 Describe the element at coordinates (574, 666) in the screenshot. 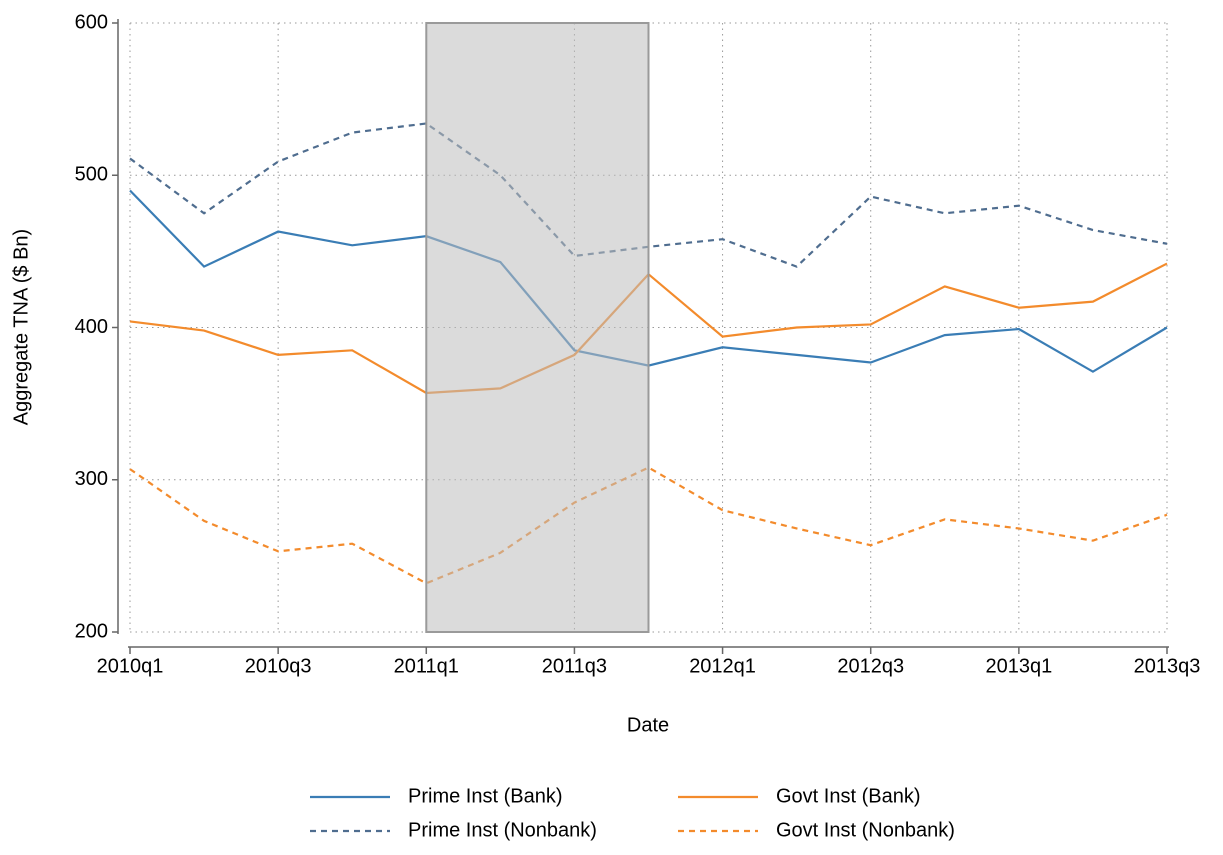

I see `x-tick-label: 2011q3` at that location.